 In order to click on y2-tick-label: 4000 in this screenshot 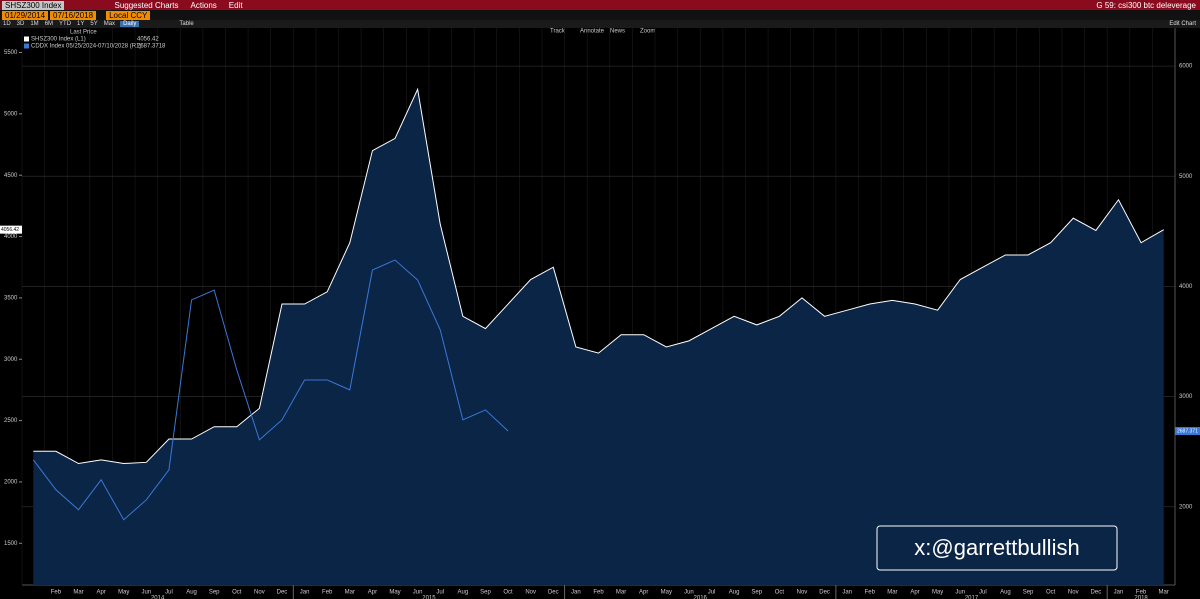, I will do `click(1186, 287)`.